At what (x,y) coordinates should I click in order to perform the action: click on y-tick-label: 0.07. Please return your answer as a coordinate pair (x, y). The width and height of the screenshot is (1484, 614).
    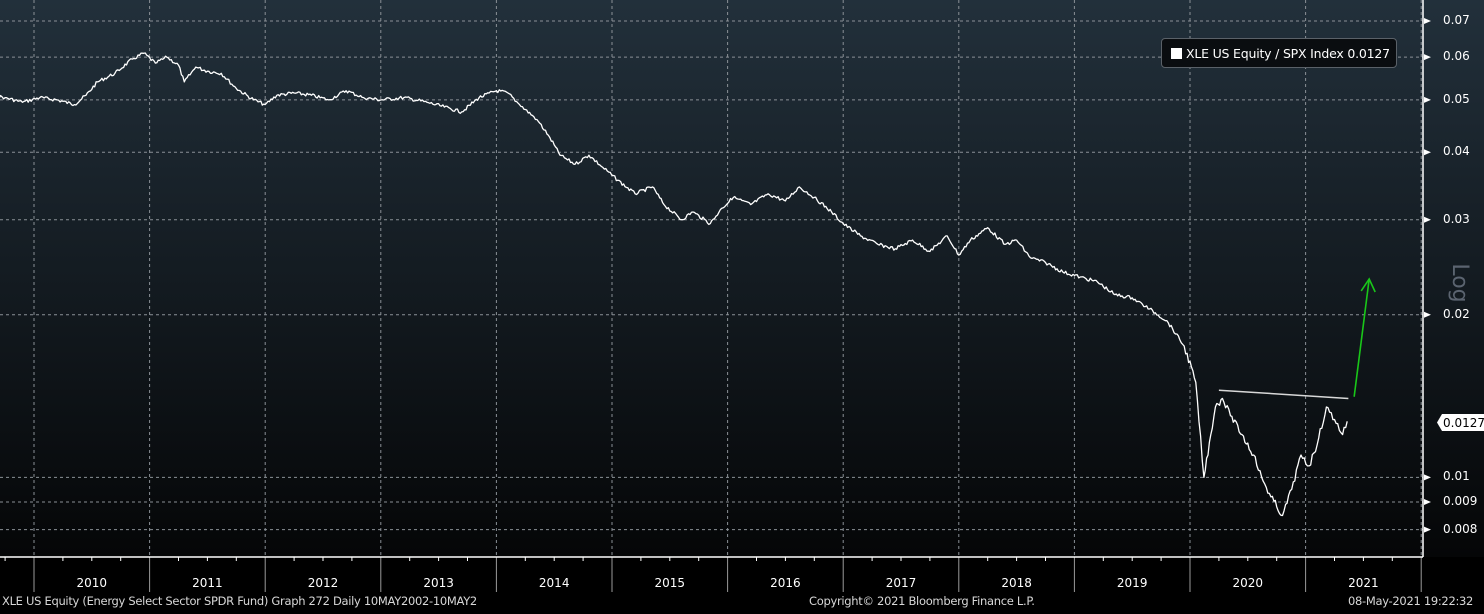
    Looking at the image, I should click on (1456, 20).